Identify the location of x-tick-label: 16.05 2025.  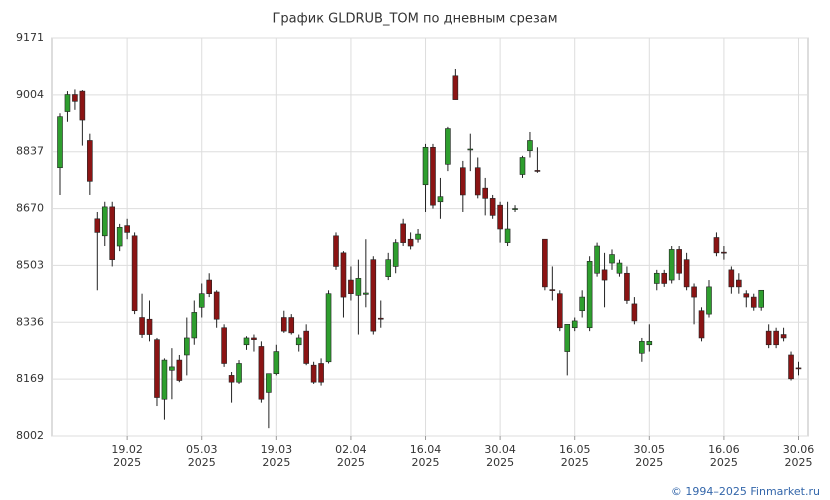
(574, 456).